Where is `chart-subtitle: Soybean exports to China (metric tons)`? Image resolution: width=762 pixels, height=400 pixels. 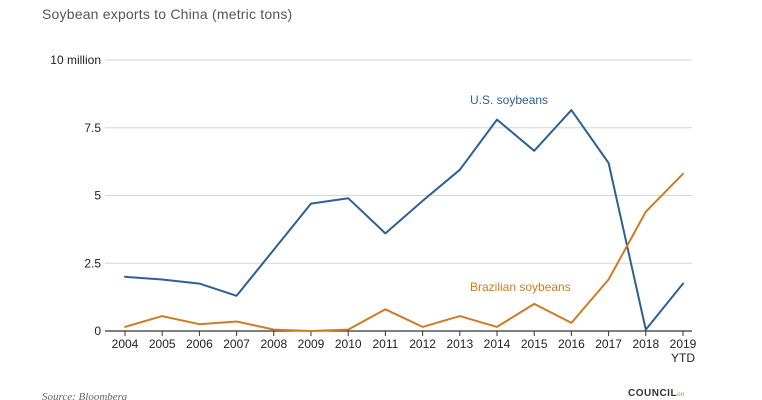 chart-subtitle: Soybean exports to China (metric tons) is located at coordinates (167, 14).